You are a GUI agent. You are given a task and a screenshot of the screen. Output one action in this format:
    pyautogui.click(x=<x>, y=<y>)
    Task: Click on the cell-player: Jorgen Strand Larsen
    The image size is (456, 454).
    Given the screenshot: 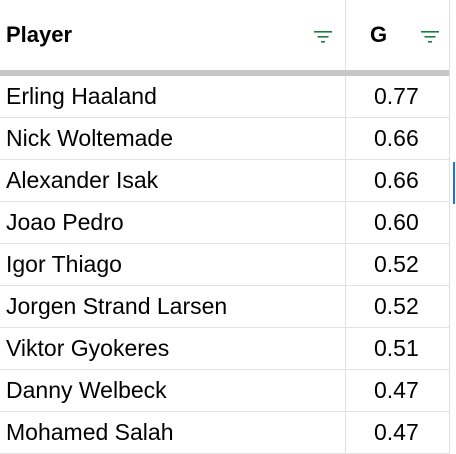 What is the action you would take?
    pyautogui.click(x=117, y=306)
    